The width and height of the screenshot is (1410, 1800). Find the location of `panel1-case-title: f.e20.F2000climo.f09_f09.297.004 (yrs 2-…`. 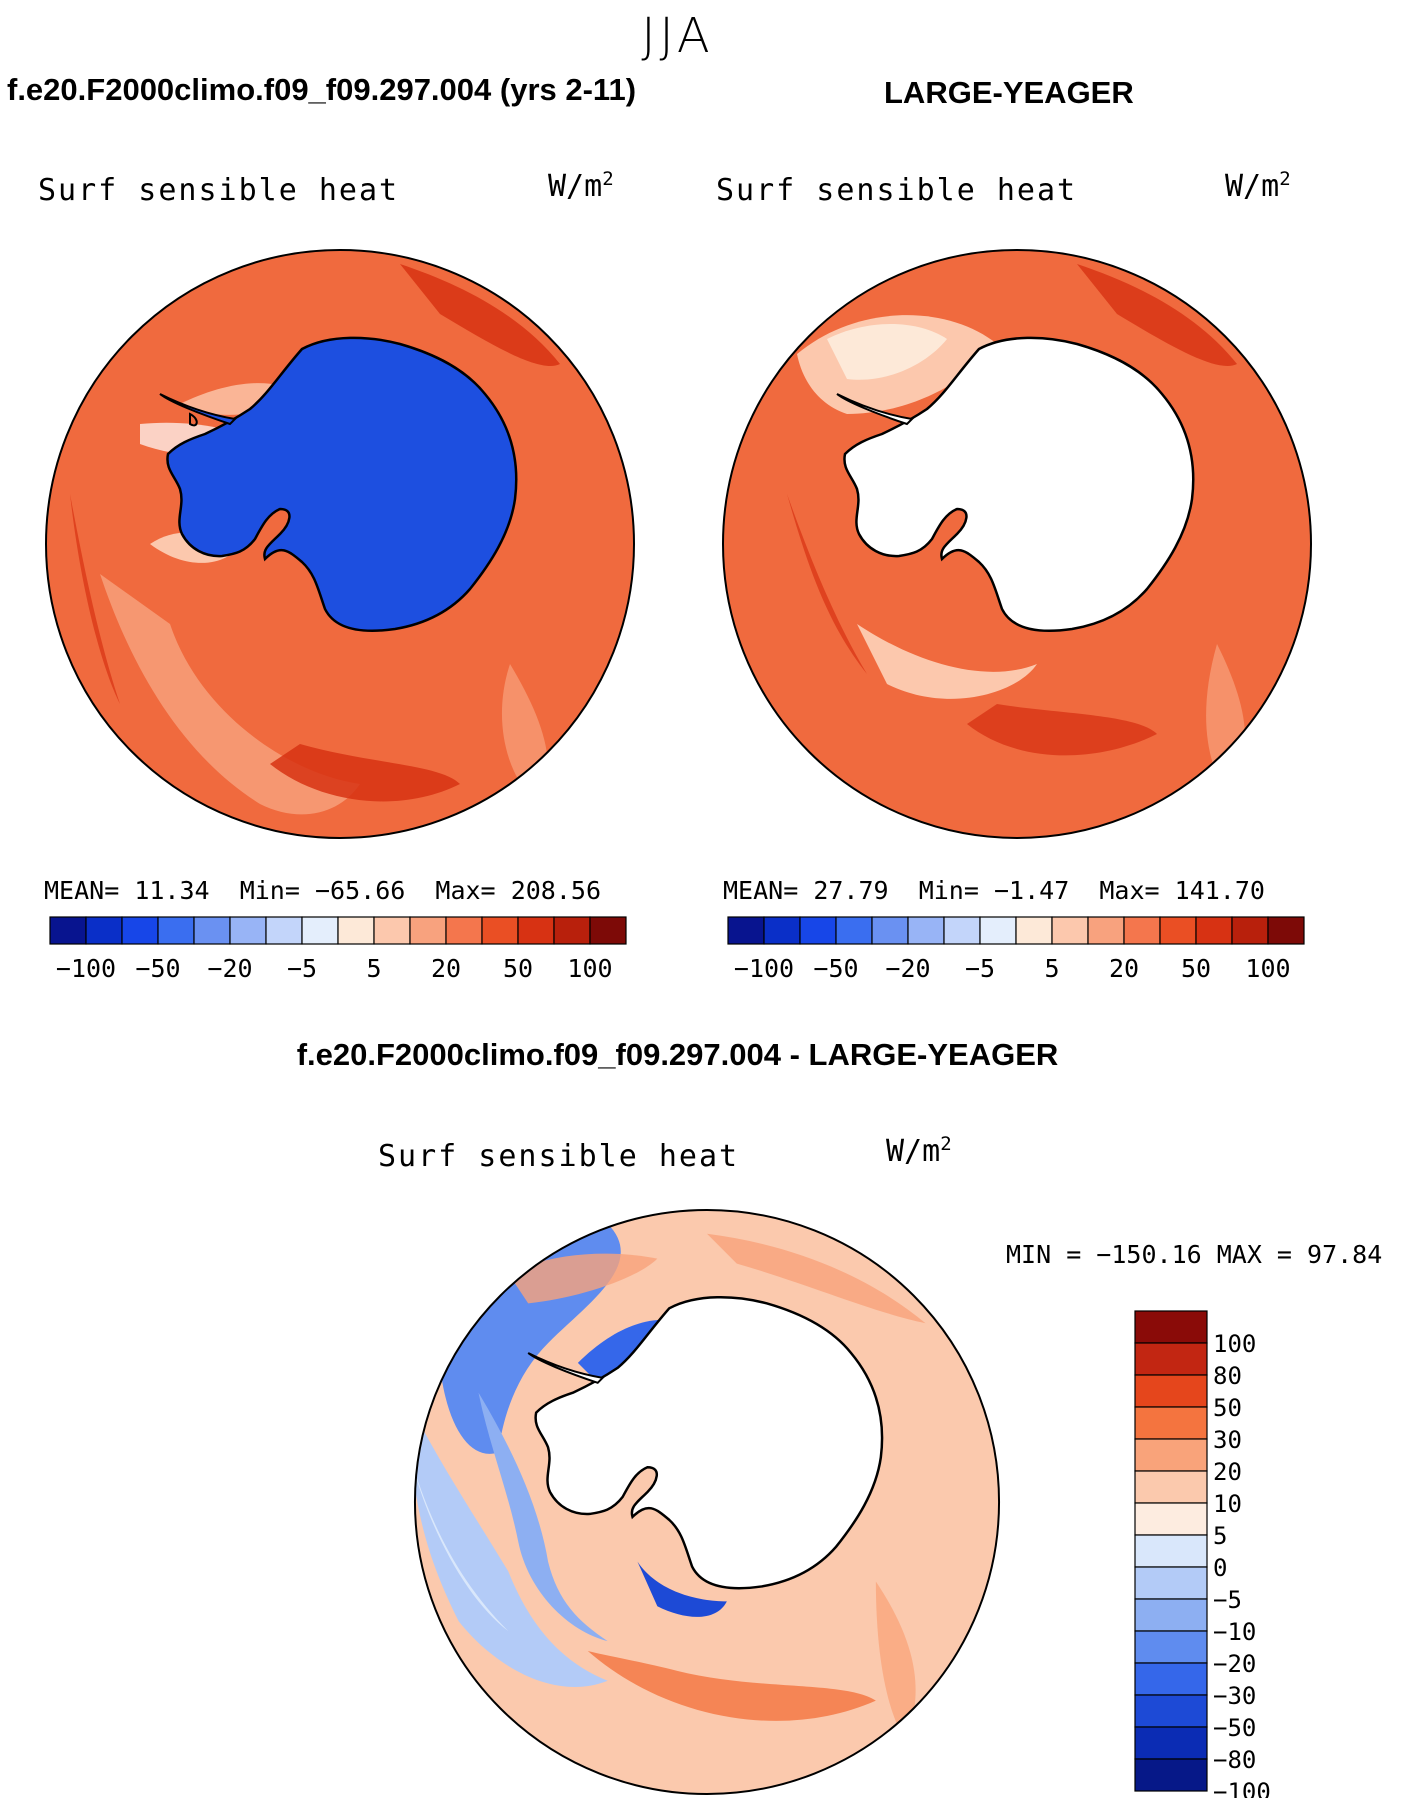

panel1-case-title: f.e20.F2000climo.f09_f09.297.004 (yrs 2-… is located at coordinates (322, 89).